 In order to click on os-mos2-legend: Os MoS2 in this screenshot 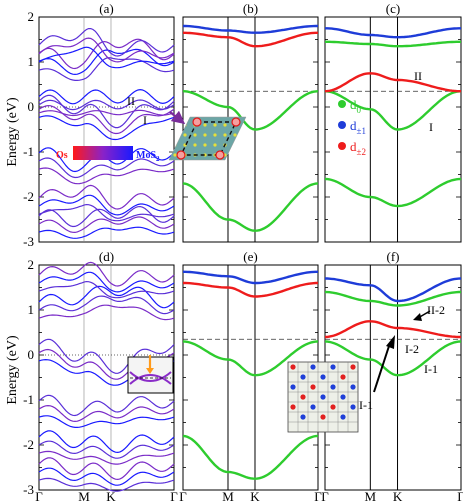, I will do `click(108, 154)`.